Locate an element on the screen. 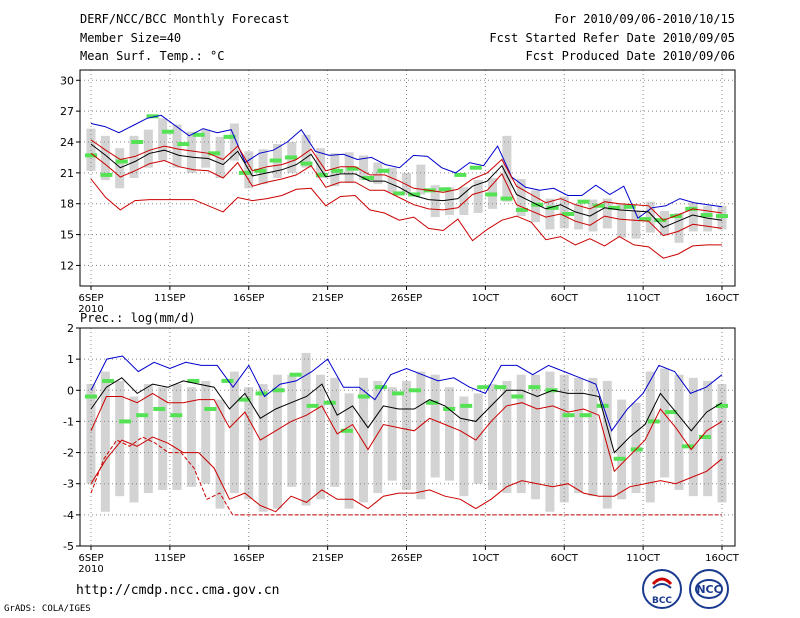 Image resolution: width=800 pixels, height=618 pixels. series-line-min is located at coordinates (406, 218).